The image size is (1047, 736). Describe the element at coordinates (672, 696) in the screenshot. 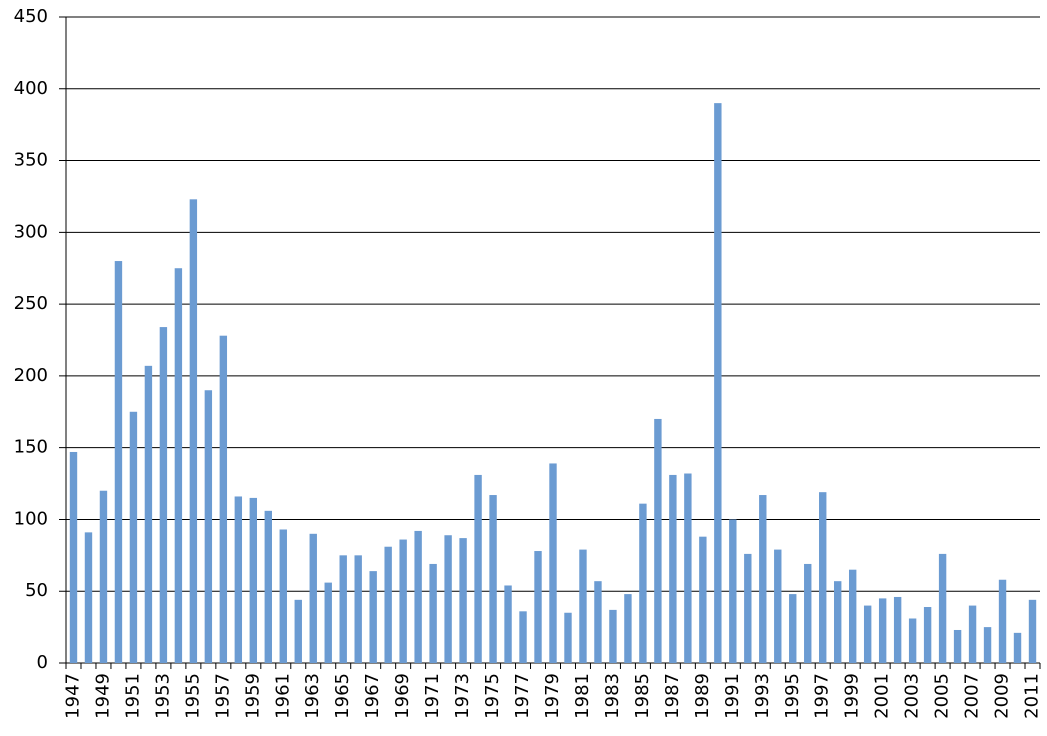

I see `x-tick-label: 1987` at that location.